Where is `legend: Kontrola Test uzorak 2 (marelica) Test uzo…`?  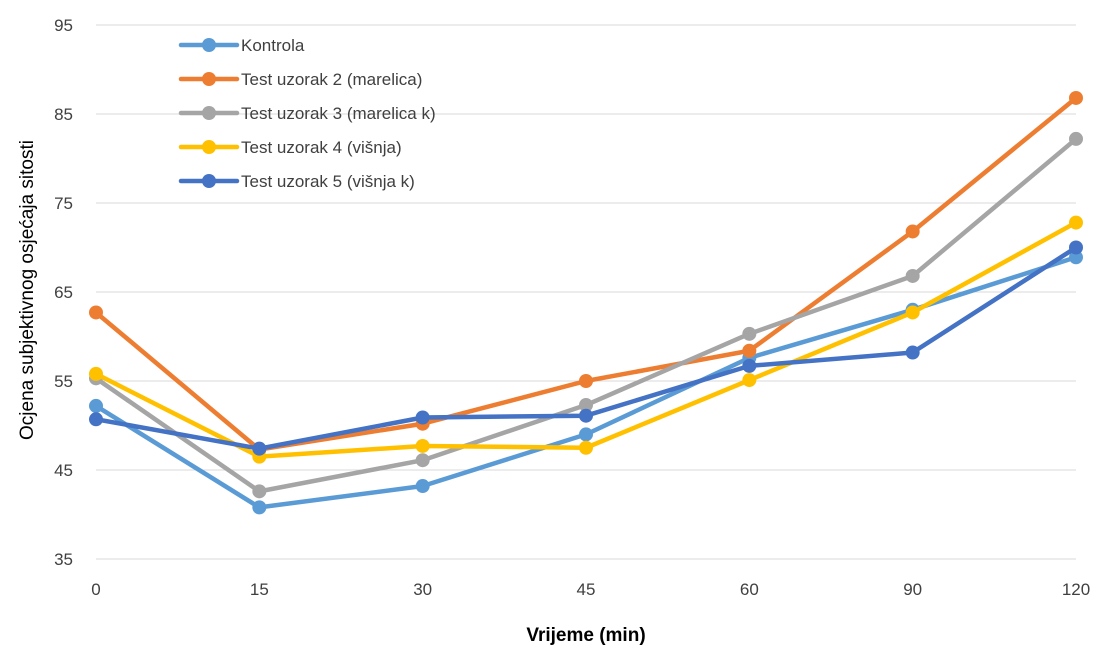
legend: Kontrola Test uzorak 2 (marelica) Test uzo… is located at coordinates (307, 113).